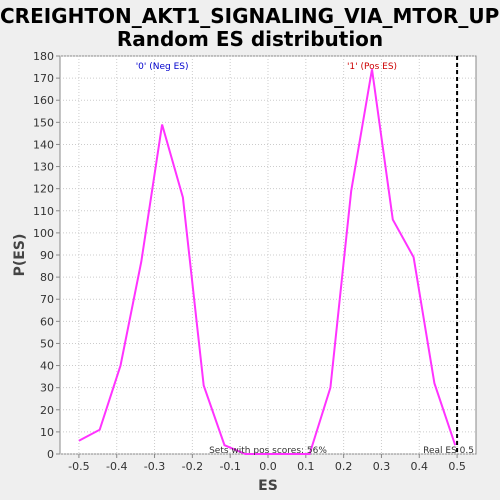 The height and width of the screenshot is (500, 500). What do you see at coordinates (47, 366) in the screenshot?
I see `y-tick-label: 40` at bounding box center [47, 366].